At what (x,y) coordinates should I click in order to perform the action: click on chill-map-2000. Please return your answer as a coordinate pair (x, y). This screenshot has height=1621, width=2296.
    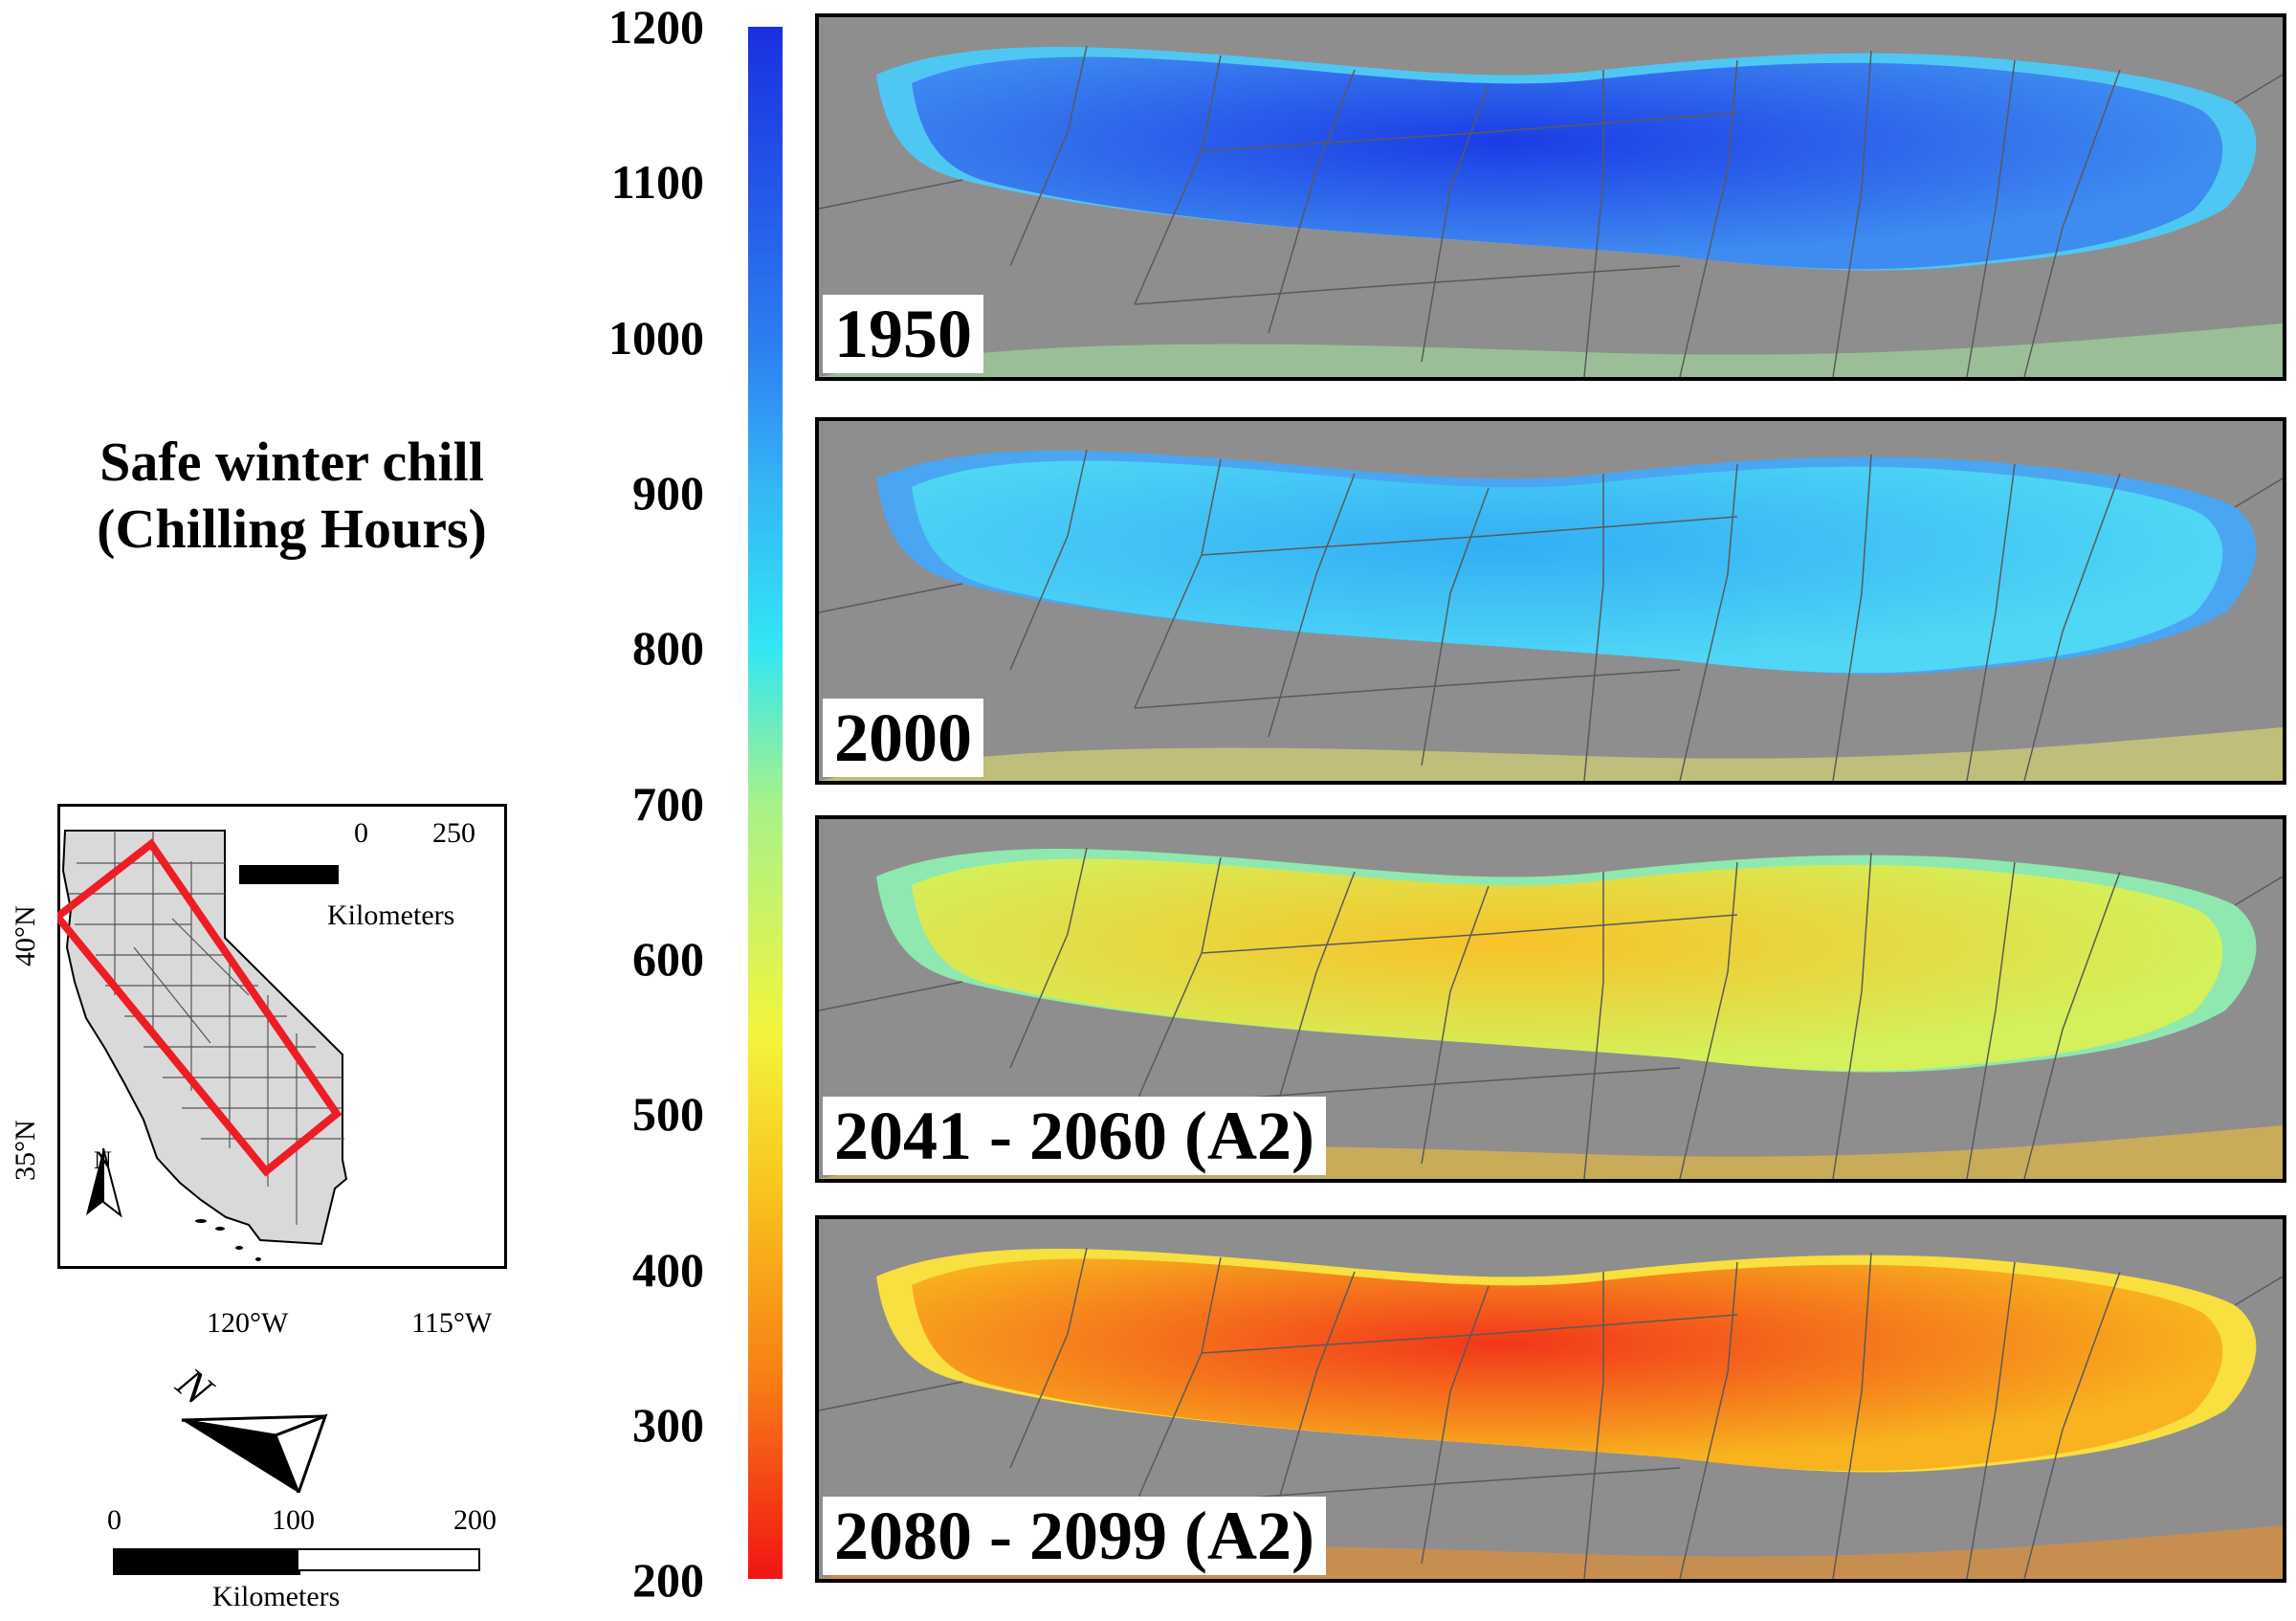
    Looking at the image, I should click on (1551, 601).